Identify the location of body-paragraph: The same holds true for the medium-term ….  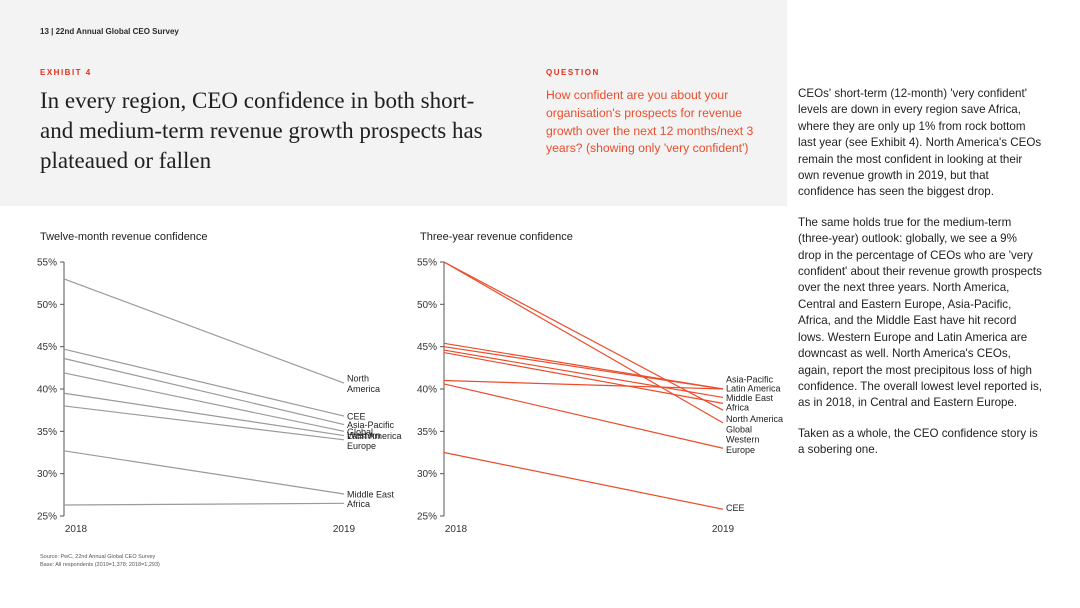
(920, 312).